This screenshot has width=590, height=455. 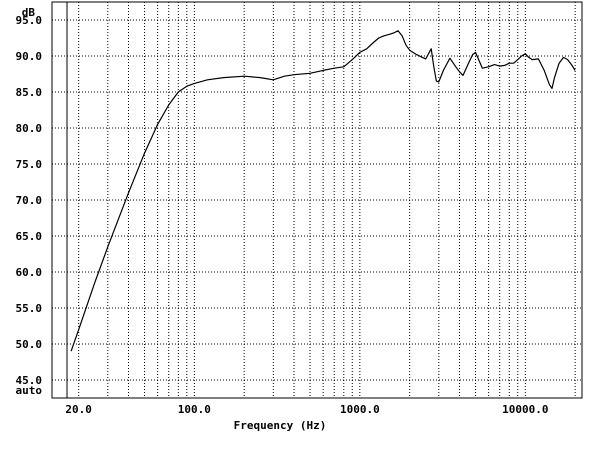 What do you see at coordinates (306, 409) in the screenshot?
I see `x-tick-labels: 20.0 100.0 1000.0 10000.0` at bounding box center [306, 409].